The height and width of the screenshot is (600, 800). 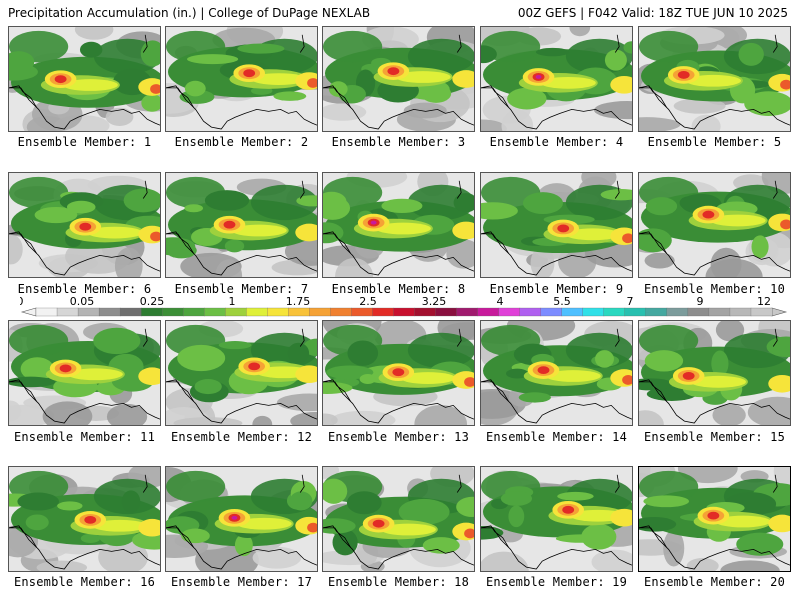 I want to click on colorbar-min-arrow, so click(x=28, y=312).